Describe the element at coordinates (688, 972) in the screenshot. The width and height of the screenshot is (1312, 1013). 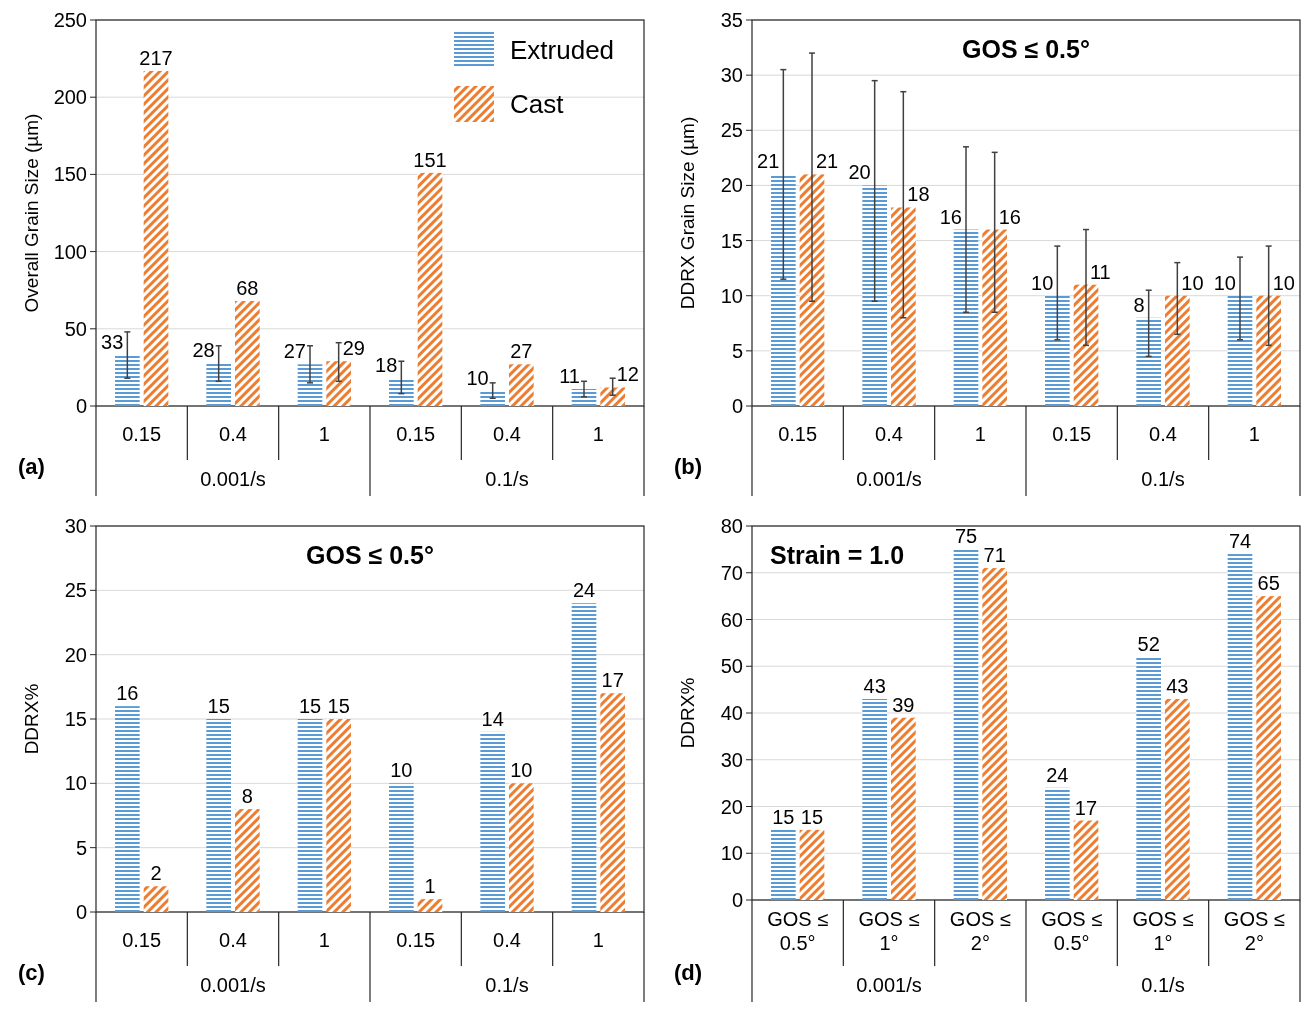
I see `text: (d)` at that location.